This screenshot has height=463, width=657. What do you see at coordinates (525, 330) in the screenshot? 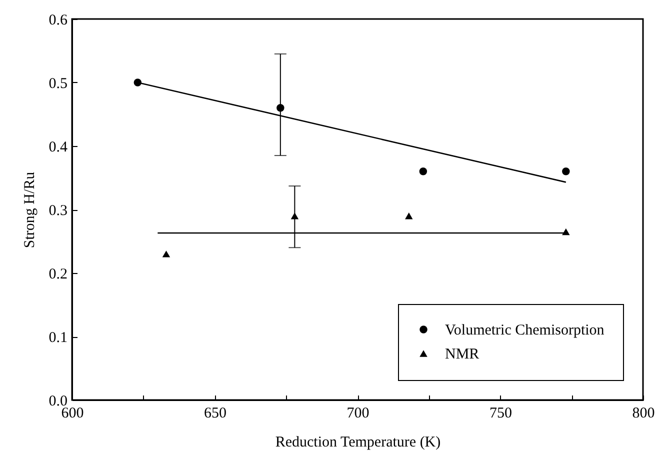
I see `legend-label: Volumetric Chemisorption` at bounding box center [525, 330].